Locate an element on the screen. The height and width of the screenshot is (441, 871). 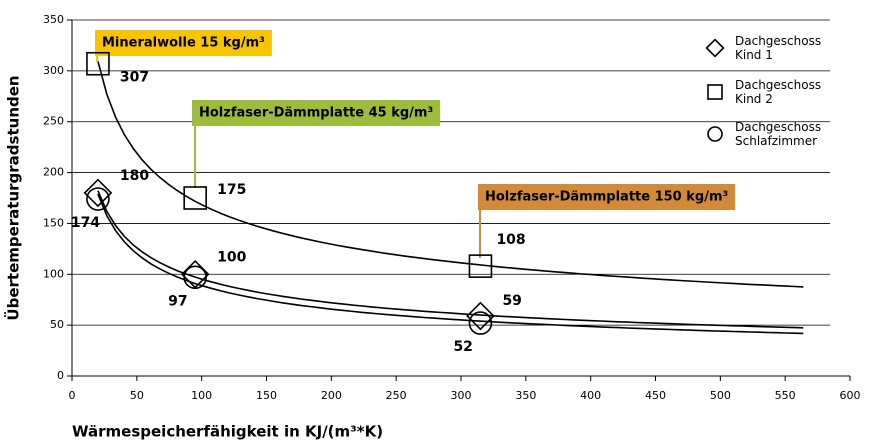
y-tick-label: 50 is located at coordinates (57, 324).